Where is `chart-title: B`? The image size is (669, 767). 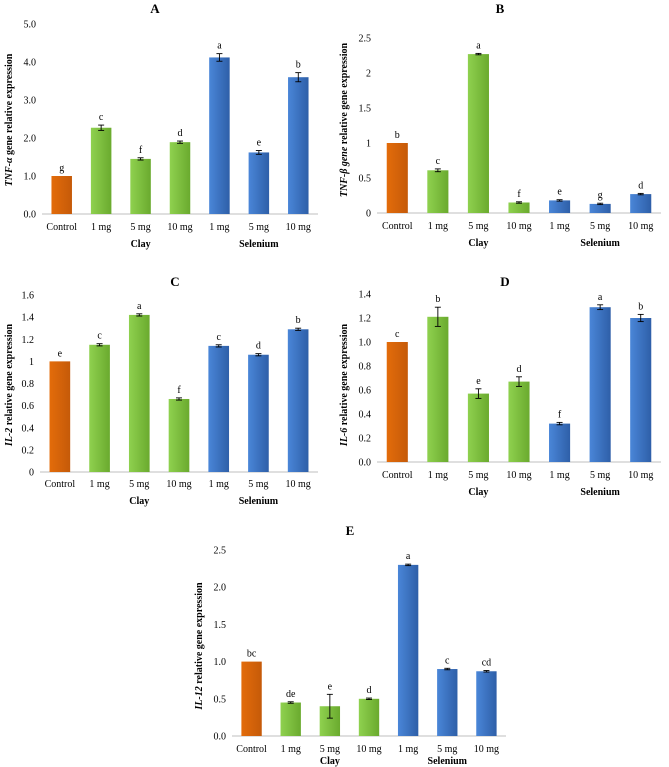
chart-title: B is located at coordinates (500, 8).